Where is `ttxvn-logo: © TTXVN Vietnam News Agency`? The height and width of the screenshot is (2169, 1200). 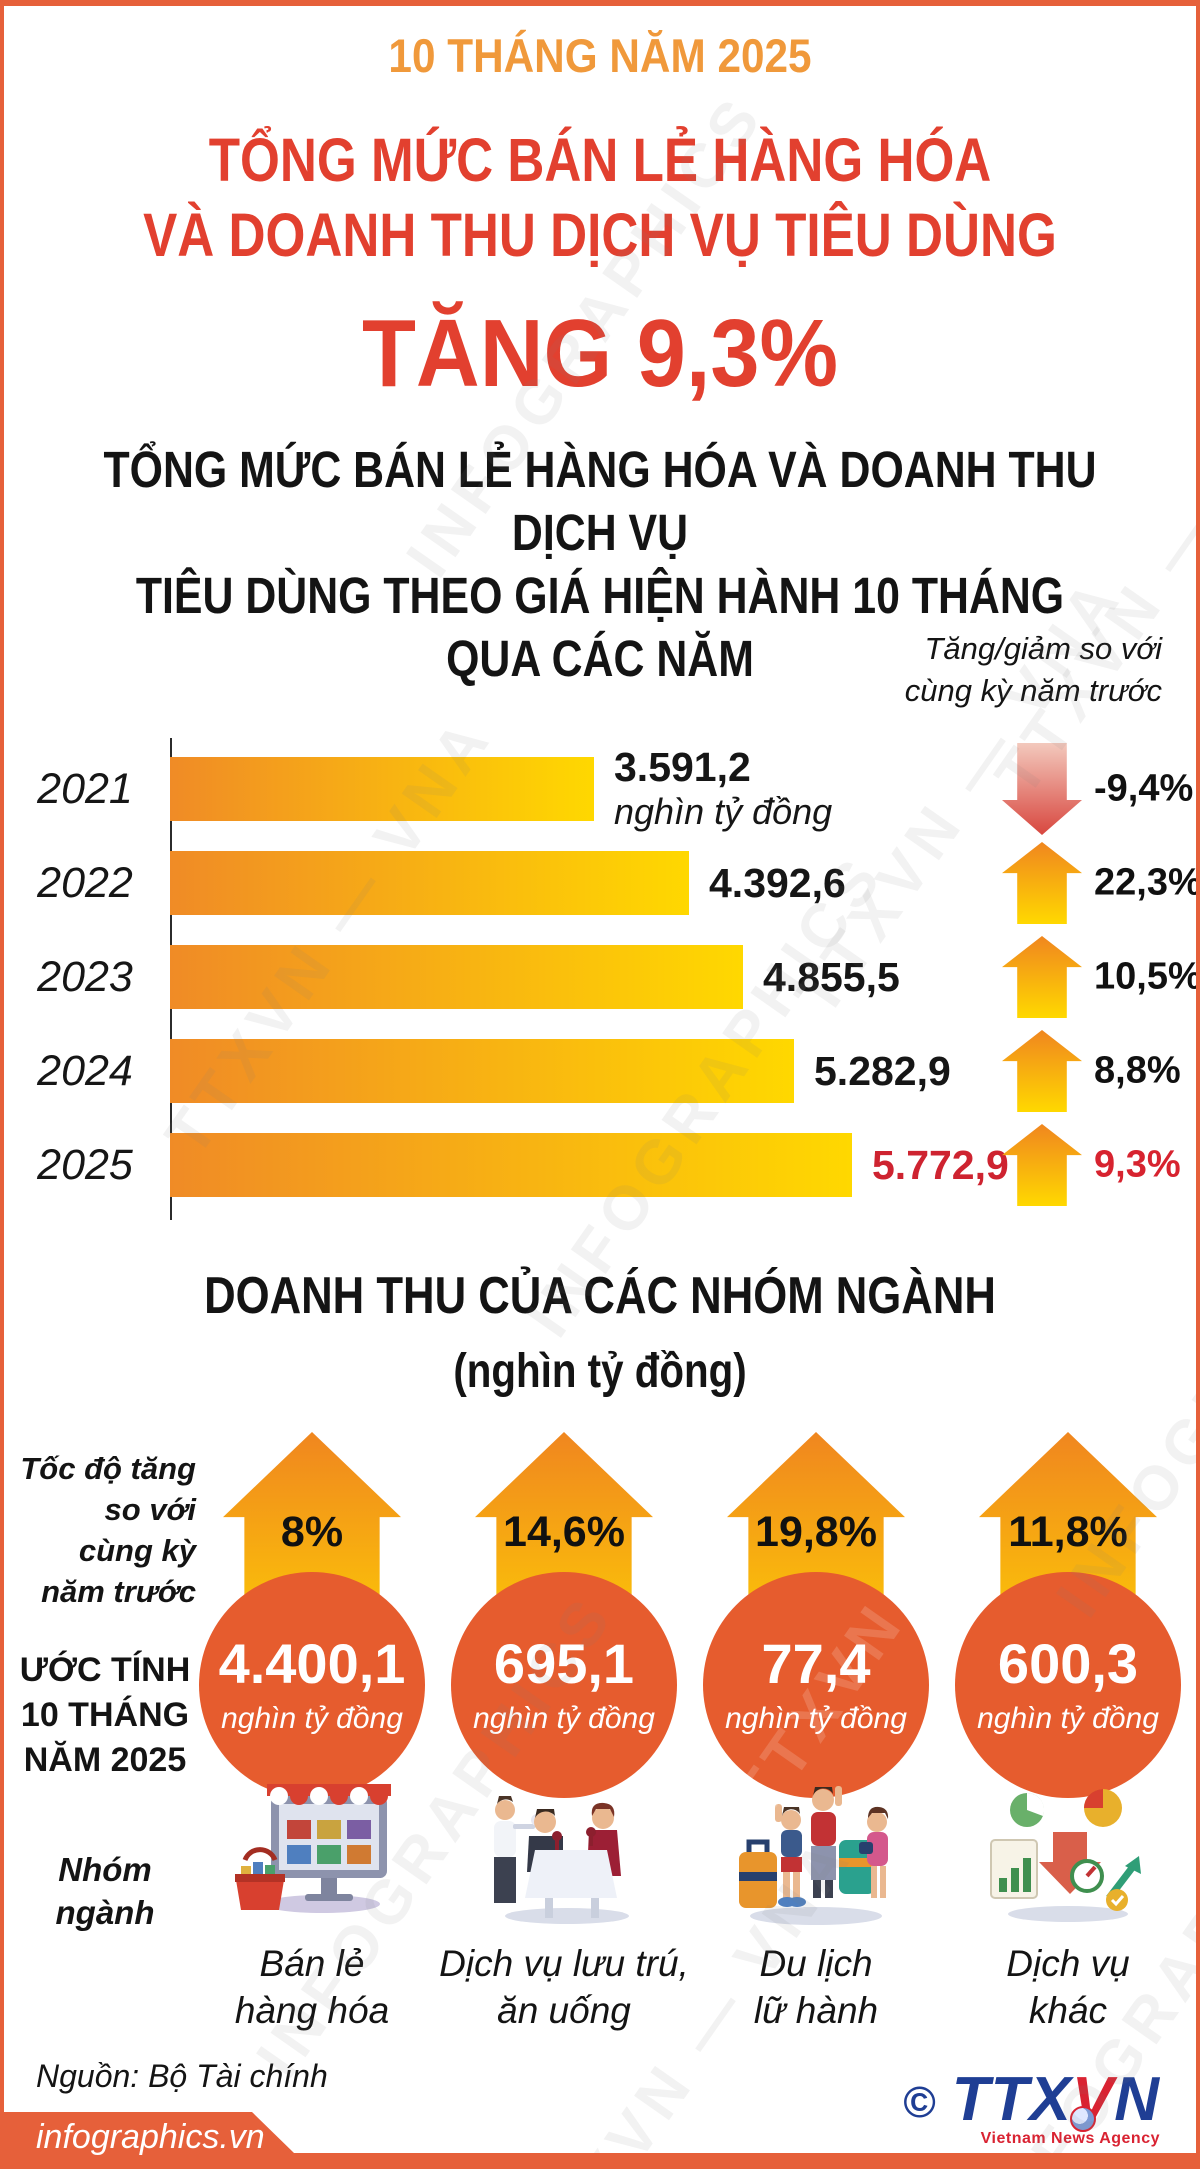
ttxvn-logo: © TTXVN Vietnam News Agency is located at coordinates (1031, 2108).